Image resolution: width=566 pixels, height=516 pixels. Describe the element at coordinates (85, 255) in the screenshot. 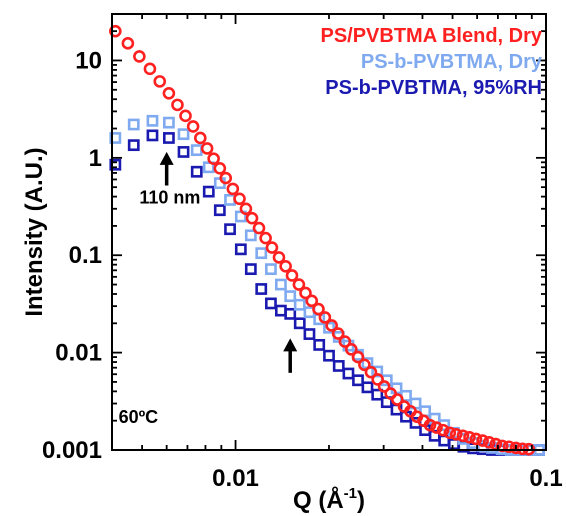

I see `y-tick-label: 0.1` at that location.